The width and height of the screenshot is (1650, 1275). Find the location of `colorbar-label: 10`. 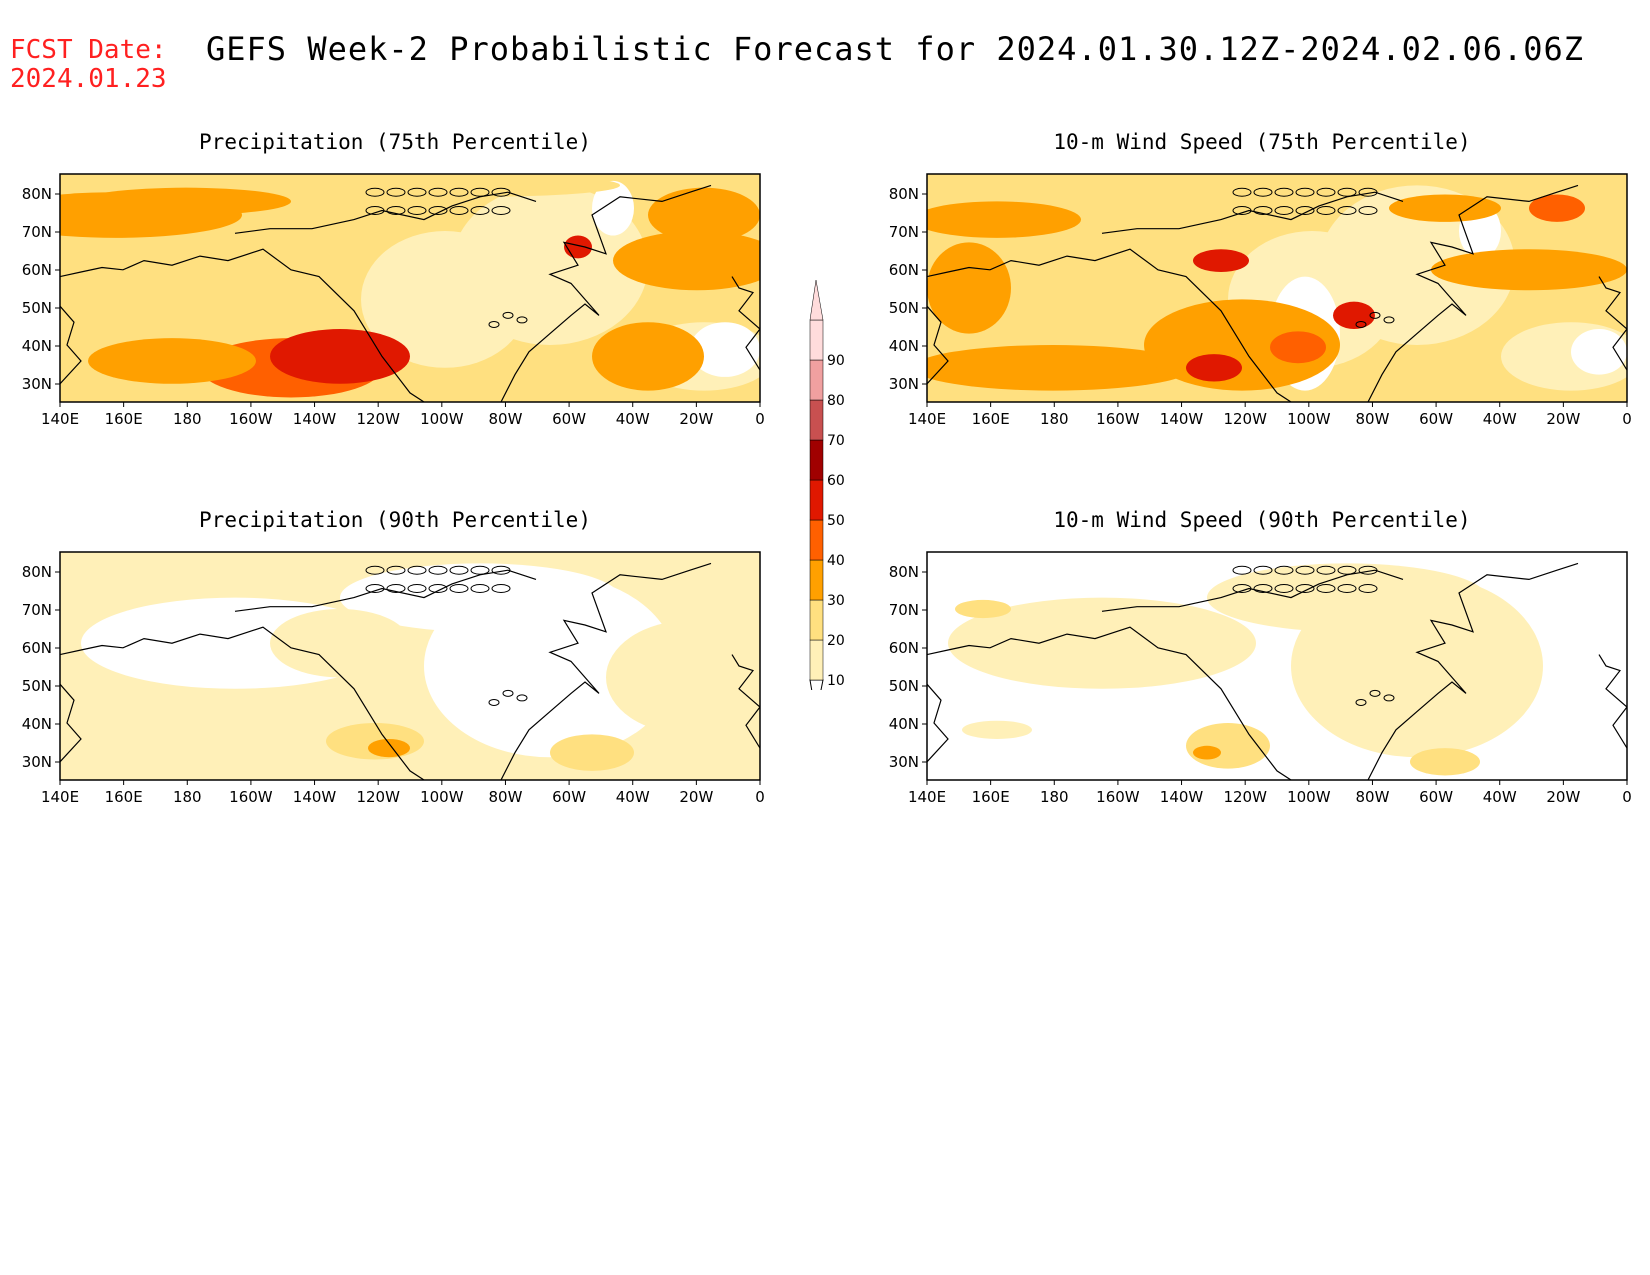

colorbar-label: 10 is located at coordinates (836, 681).